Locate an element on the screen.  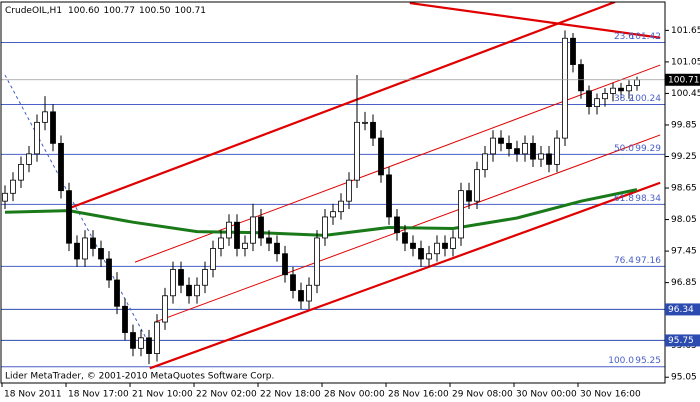
fibo-value: 101.42 is located at coordinates (646, 37).